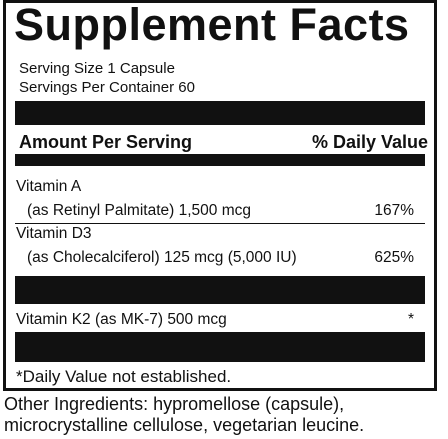  I want to click on panel-title: Supplement Facts, so click(212, 25).